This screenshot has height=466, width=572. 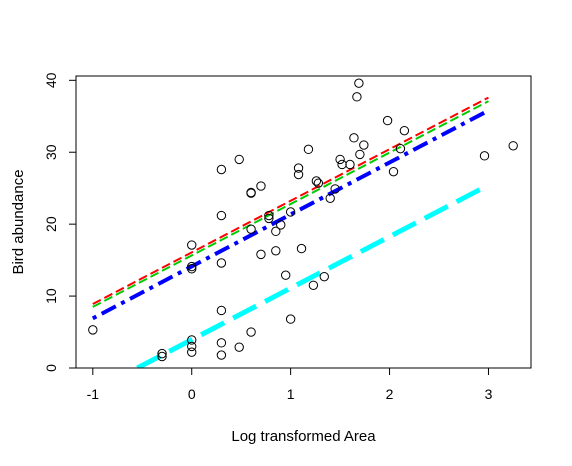 I want to click on y-tick-label: 0, so click(x=51, y=368).